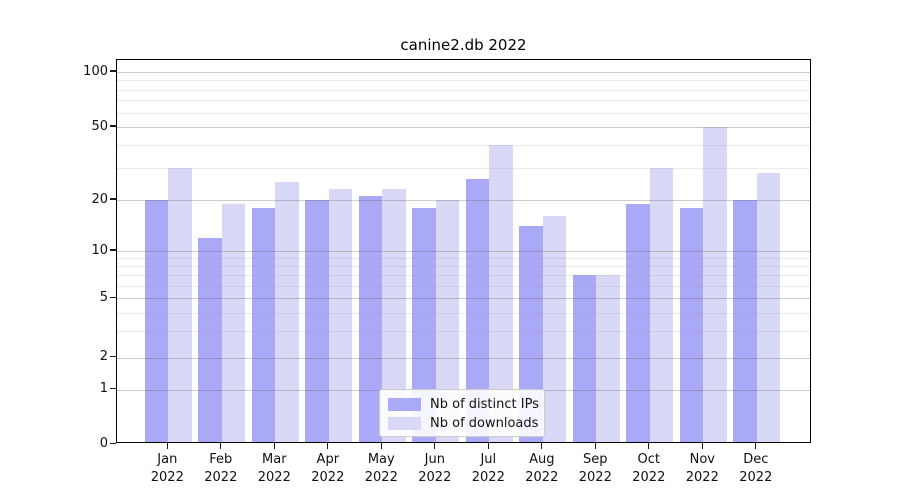 The image size is (900, 500). Describe the element at coordinates (595, 468) in the screenshot. I see `x-tick-label: Sep 2022` at that location.